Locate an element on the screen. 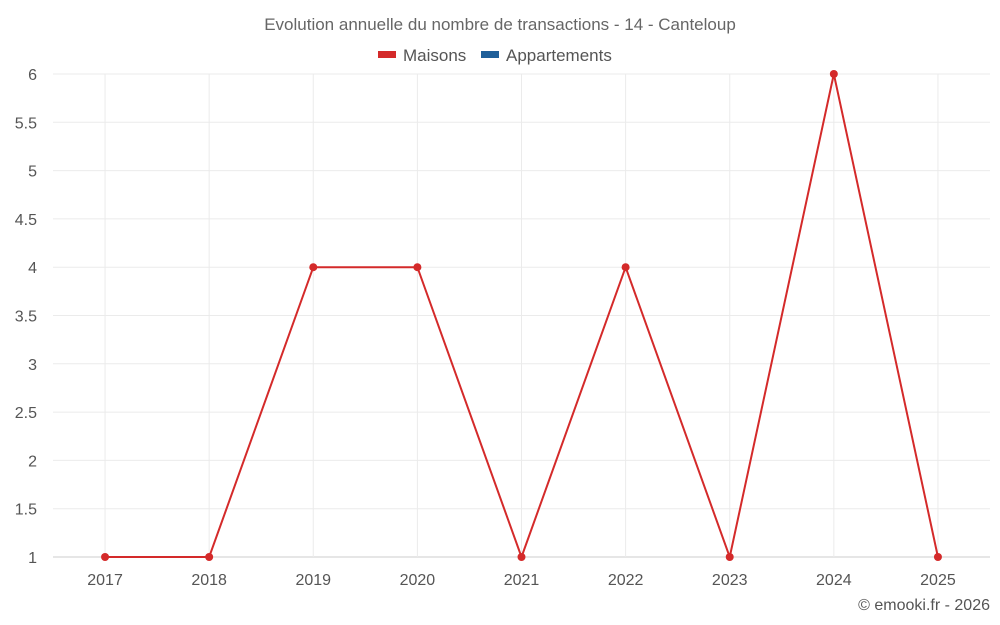  y-tick-label: 1.5 is located at coordinates (26, 510).